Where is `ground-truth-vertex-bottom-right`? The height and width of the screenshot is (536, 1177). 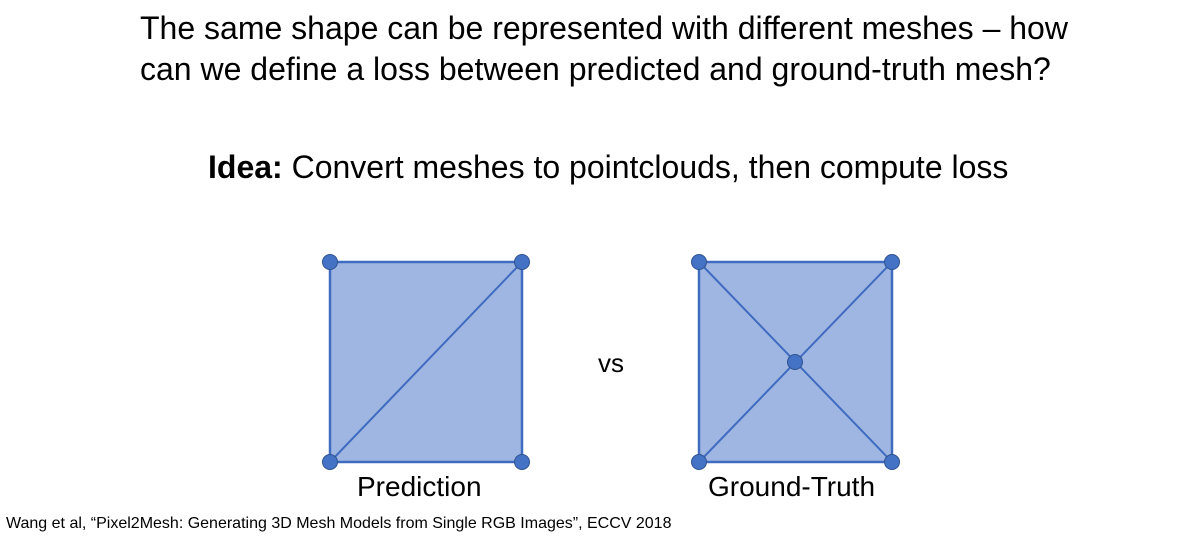 ground-truth-vertex-bottom-right is located at coordinates (892, 462).